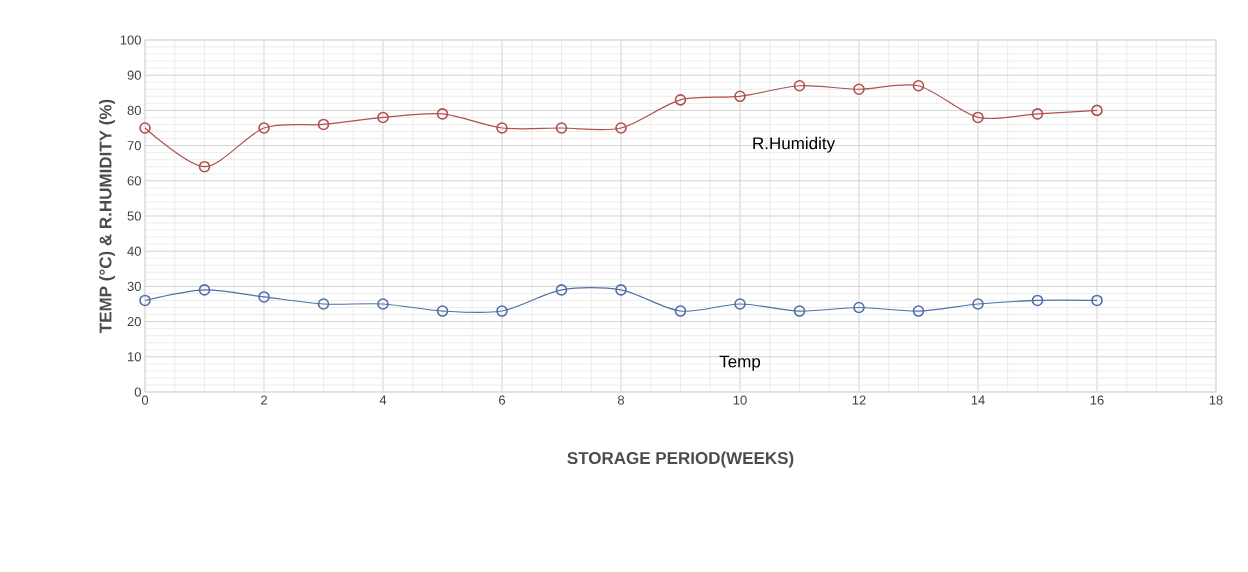 This screenshot has width=1248, height=572. Describe the element at coordinates (134, 251) in the screenshot. I see `y-tick-label: 40` at that location.